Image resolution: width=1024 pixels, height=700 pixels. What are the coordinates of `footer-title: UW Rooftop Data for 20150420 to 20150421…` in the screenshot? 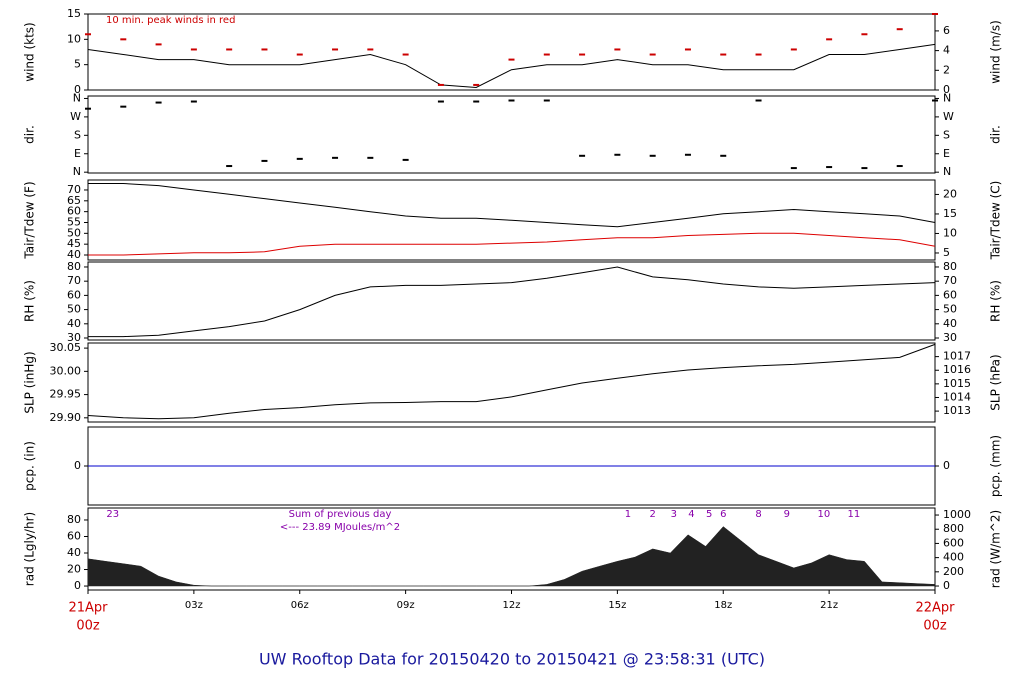 It's located at (512, 659).